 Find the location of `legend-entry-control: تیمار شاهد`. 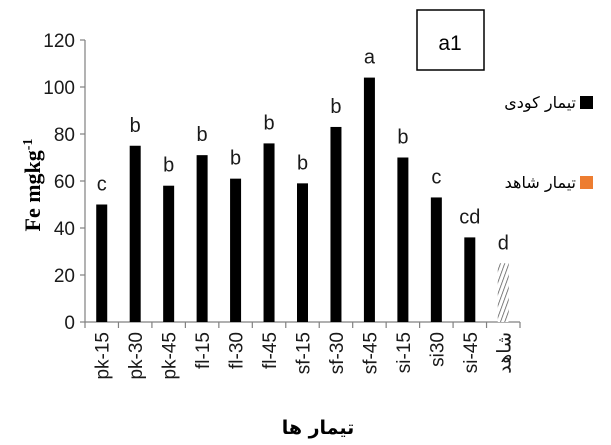

legend-entry-control: تیمار شاهد is located at coordinates (549, 183).